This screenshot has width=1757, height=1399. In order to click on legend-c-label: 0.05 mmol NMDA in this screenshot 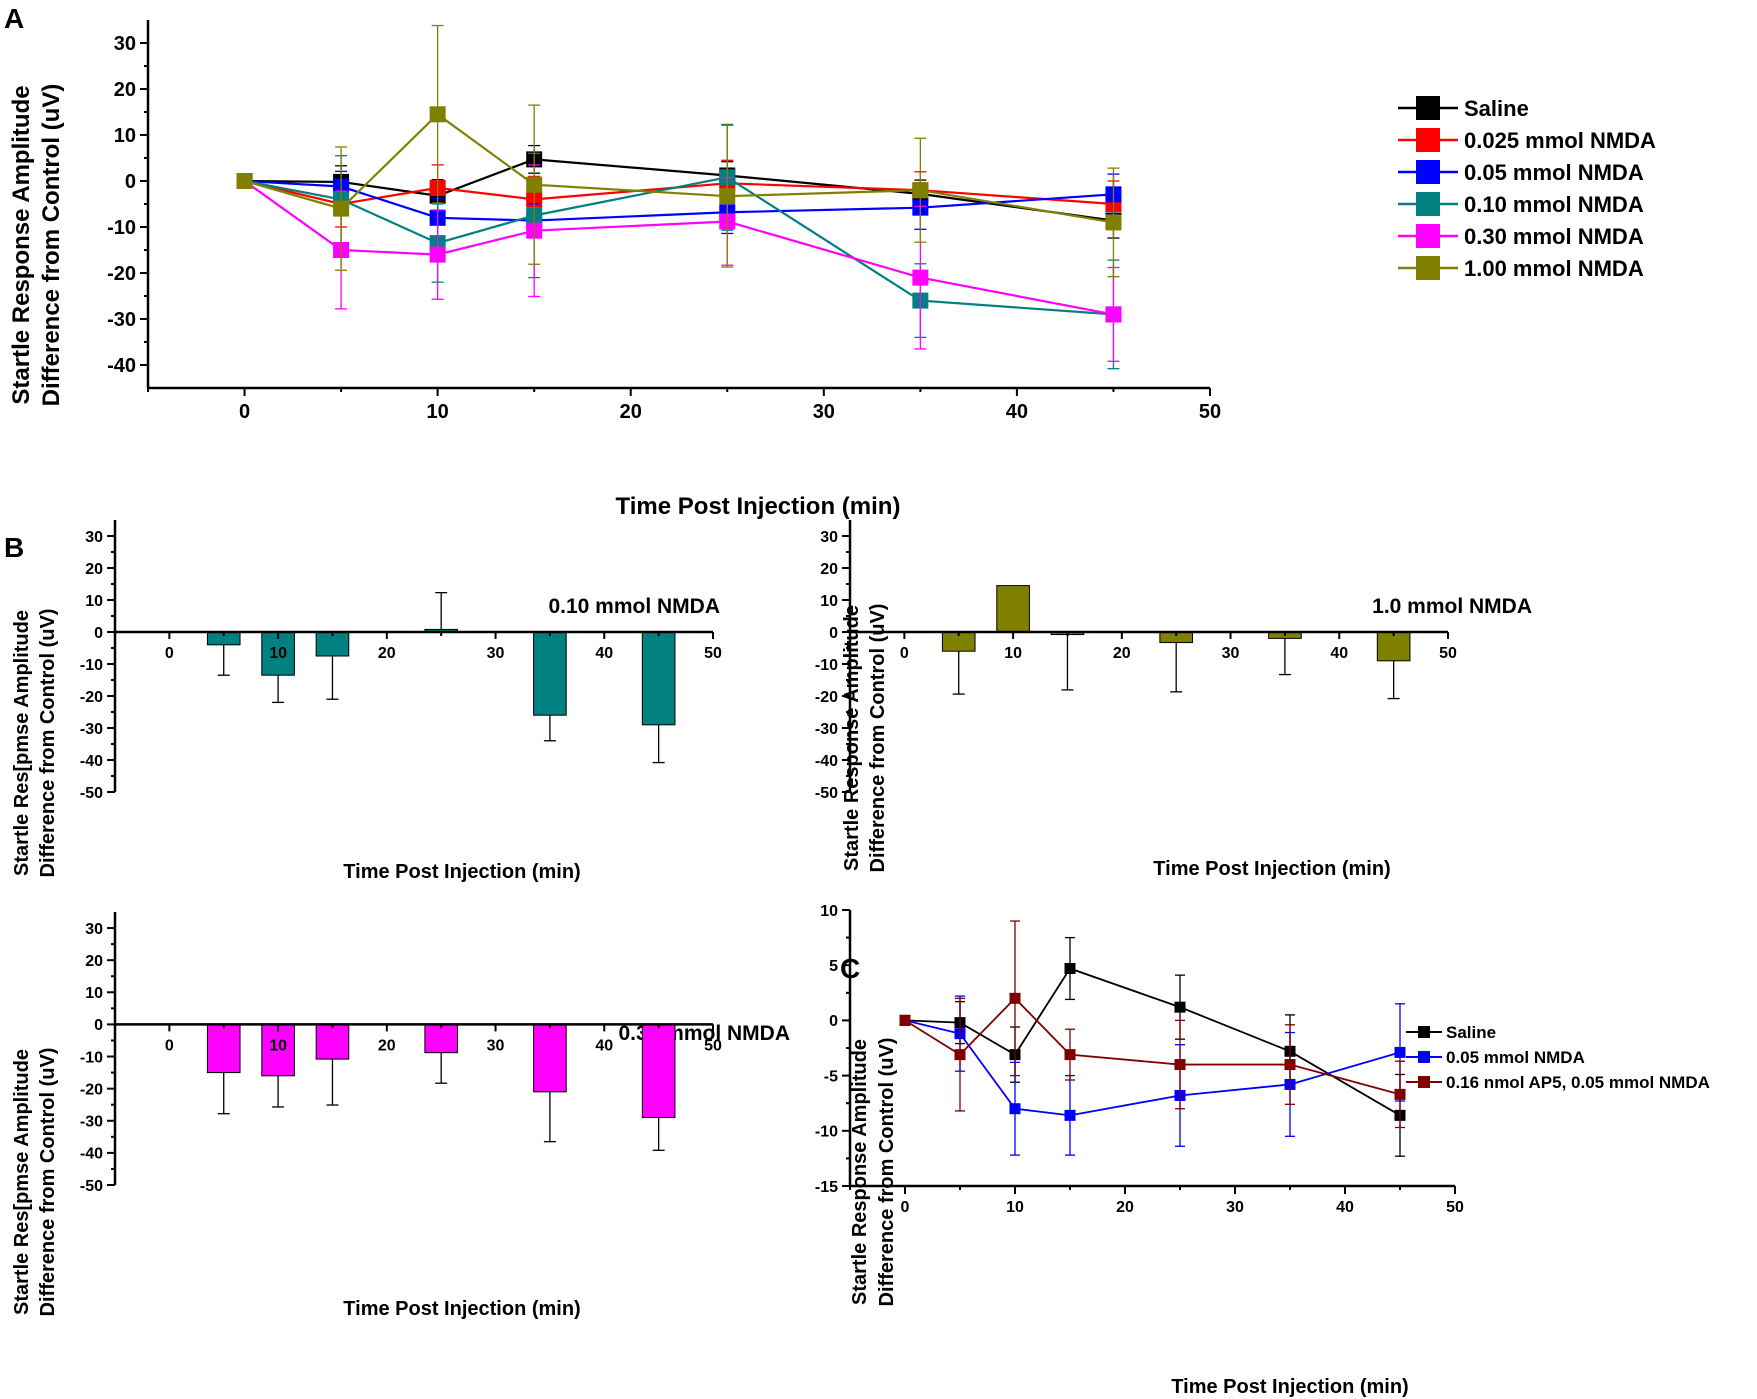, I will do `click(1515, 1057)`.